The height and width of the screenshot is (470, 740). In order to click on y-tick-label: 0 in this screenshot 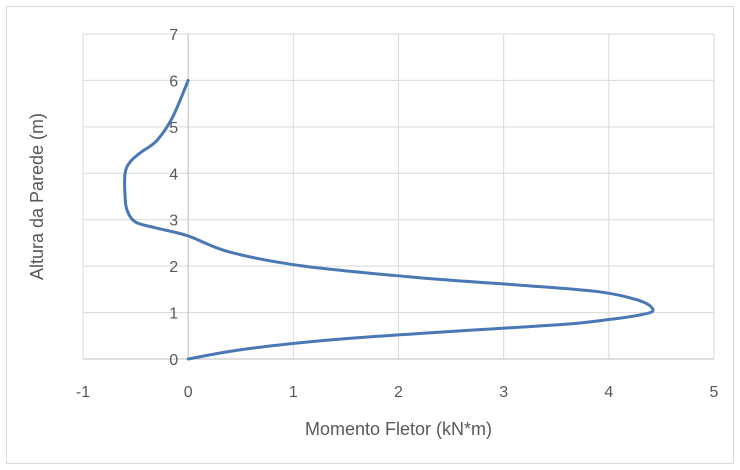, I will do `click(173, 360)`.